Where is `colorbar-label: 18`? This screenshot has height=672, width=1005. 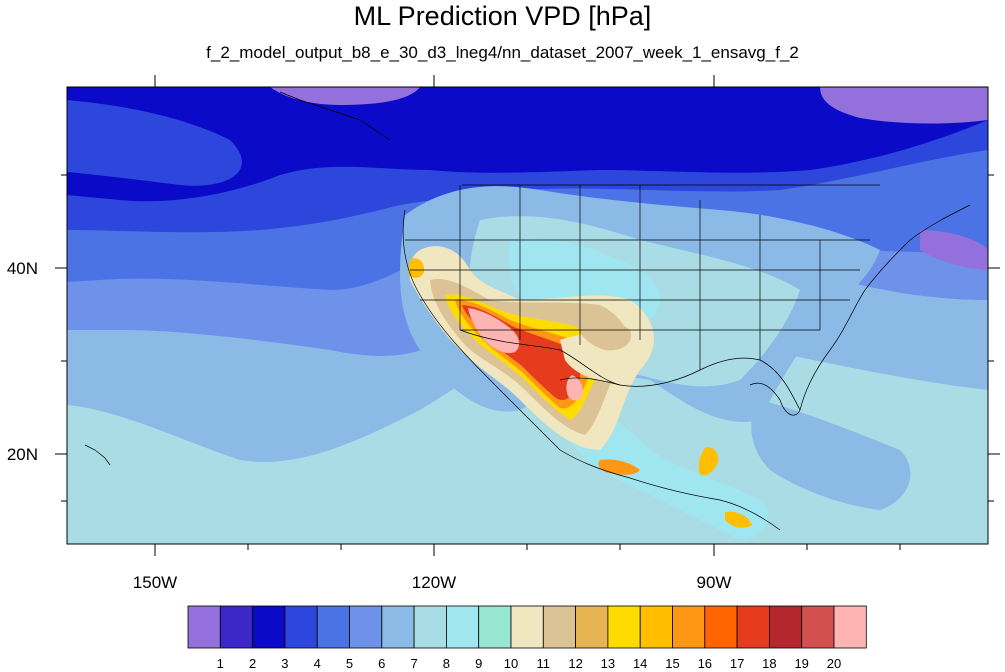
colorbar-label: 18 is located at coordinates (769, 663).